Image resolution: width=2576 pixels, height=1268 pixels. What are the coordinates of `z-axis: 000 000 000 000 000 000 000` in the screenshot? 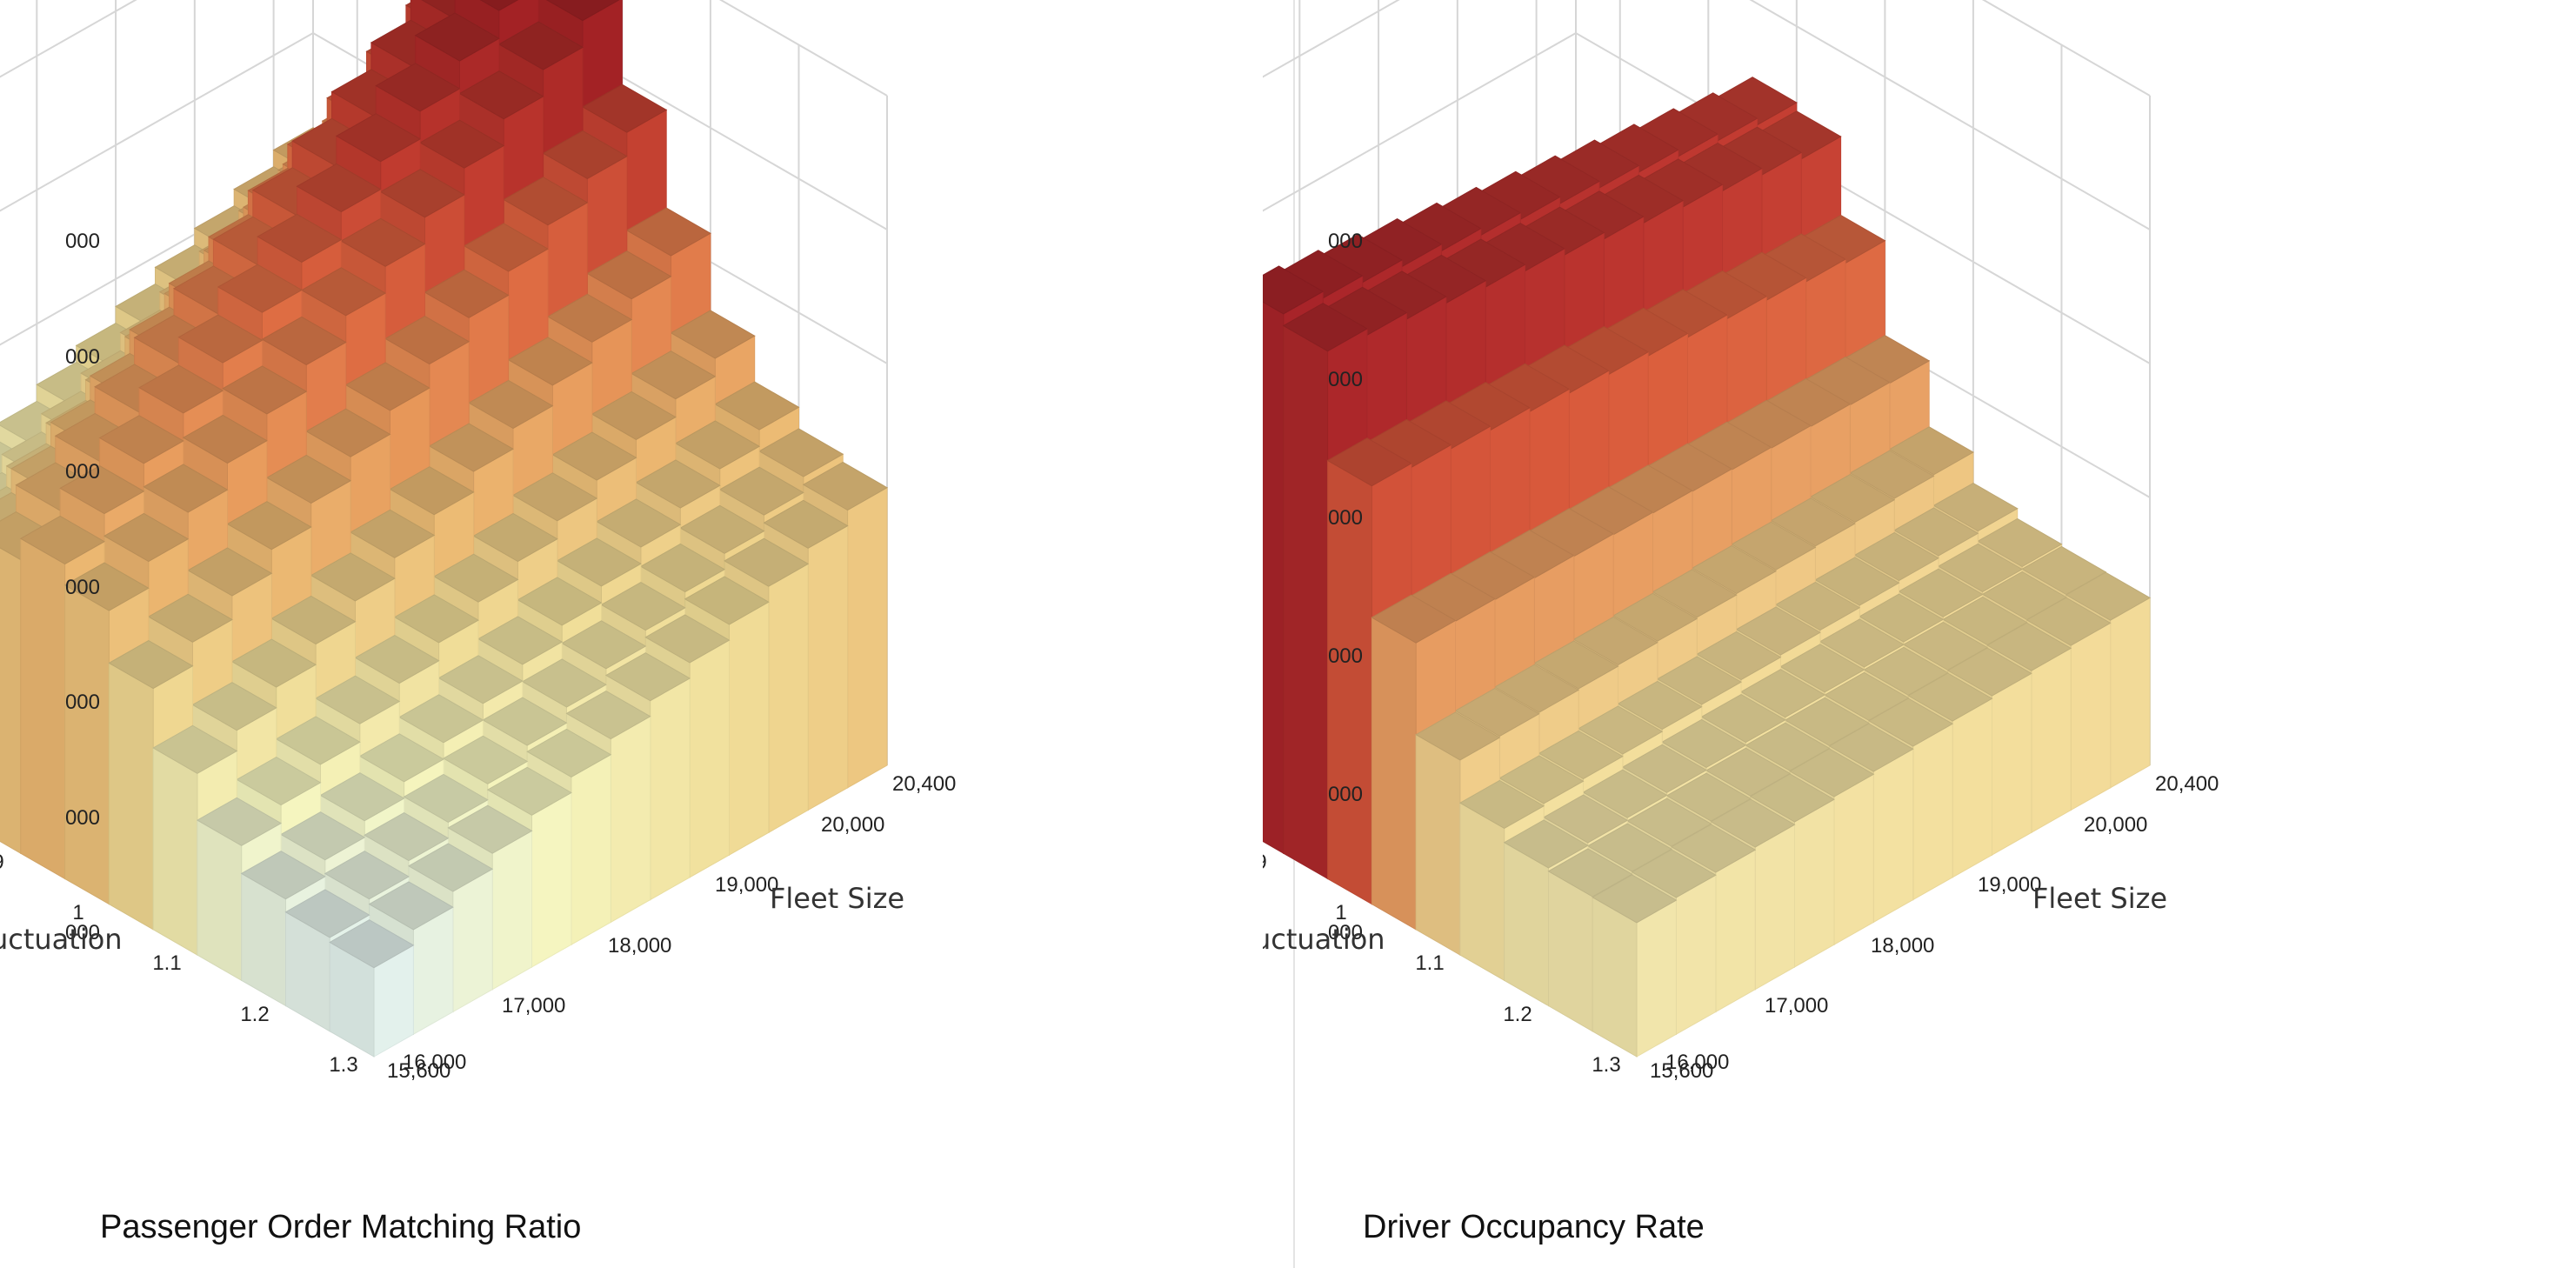 It's located at (82, 587).